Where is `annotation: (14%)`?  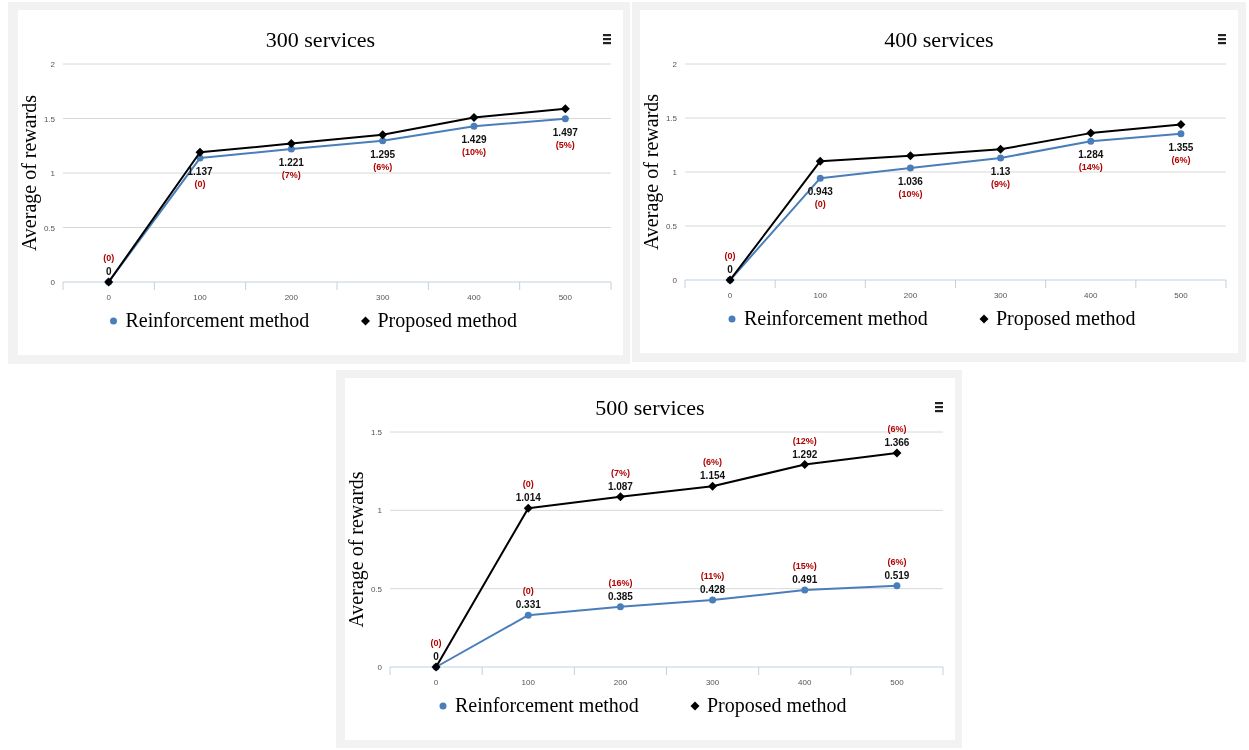
annotation: (14%) is located at coordinates (1090, 167).